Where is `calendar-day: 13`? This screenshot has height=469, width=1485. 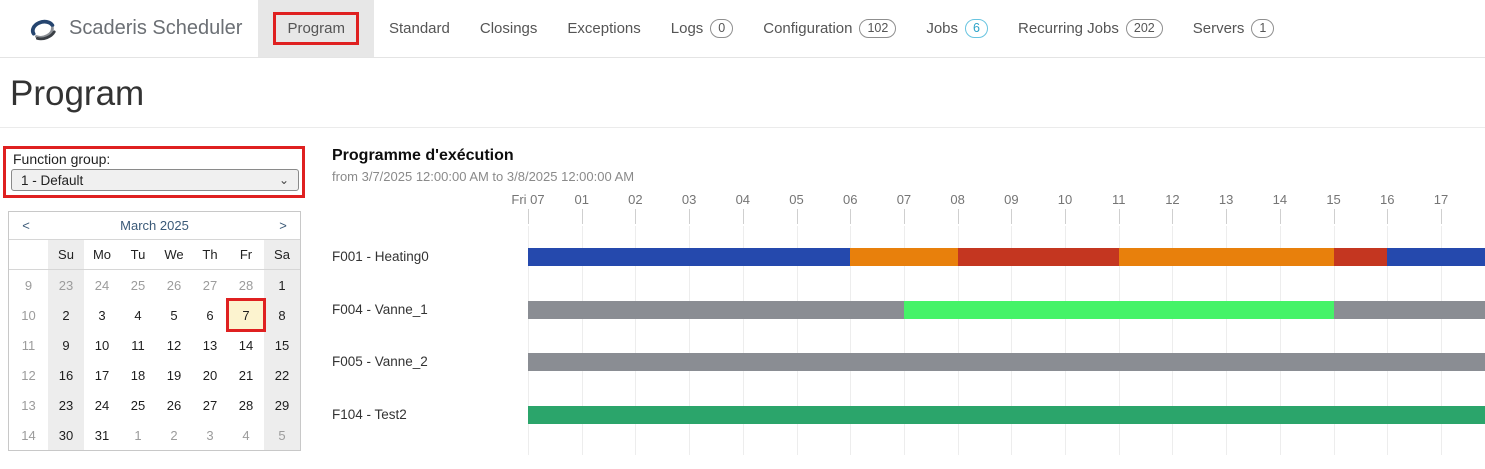 calendar-day: 13 is located at coordinates (210, 345).